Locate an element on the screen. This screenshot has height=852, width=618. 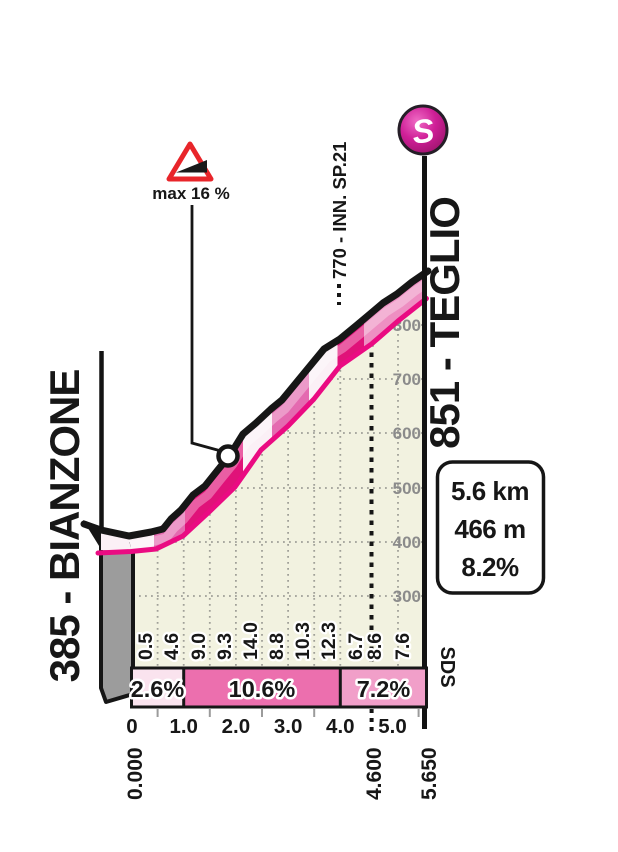
gradient-label: 9.0 is located at coordinates (199, 646).